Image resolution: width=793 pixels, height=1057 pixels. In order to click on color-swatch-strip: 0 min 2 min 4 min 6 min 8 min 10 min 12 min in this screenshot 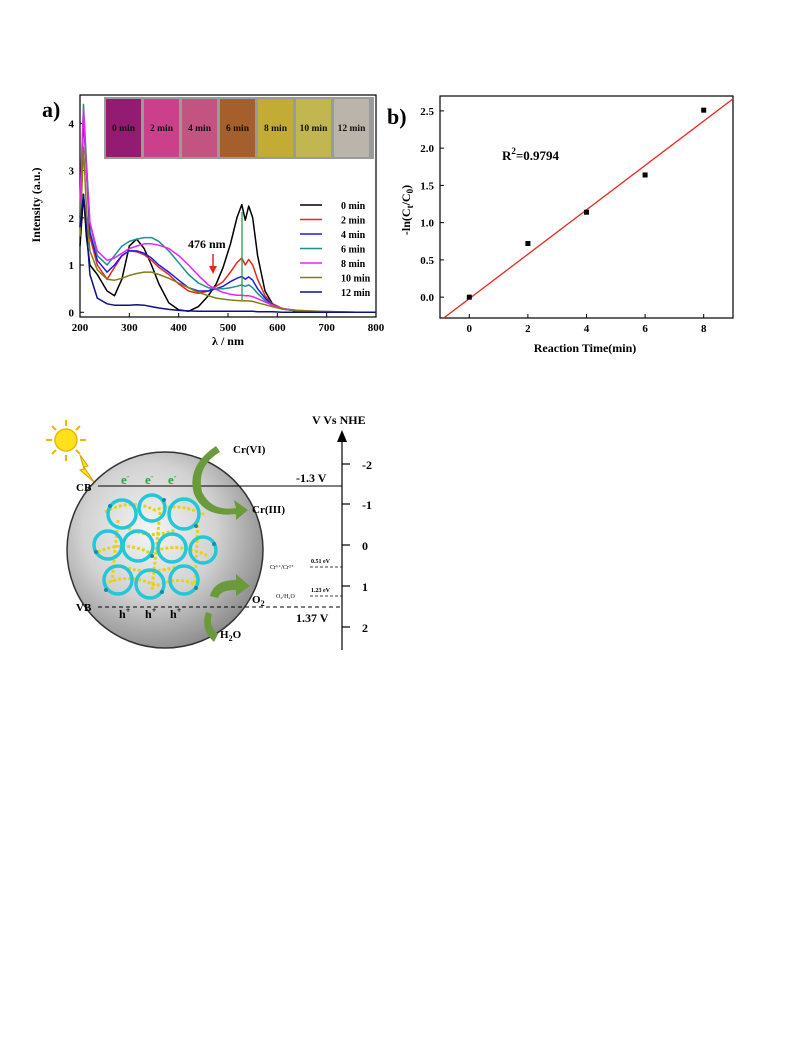, I will do `click(239, 128)`.